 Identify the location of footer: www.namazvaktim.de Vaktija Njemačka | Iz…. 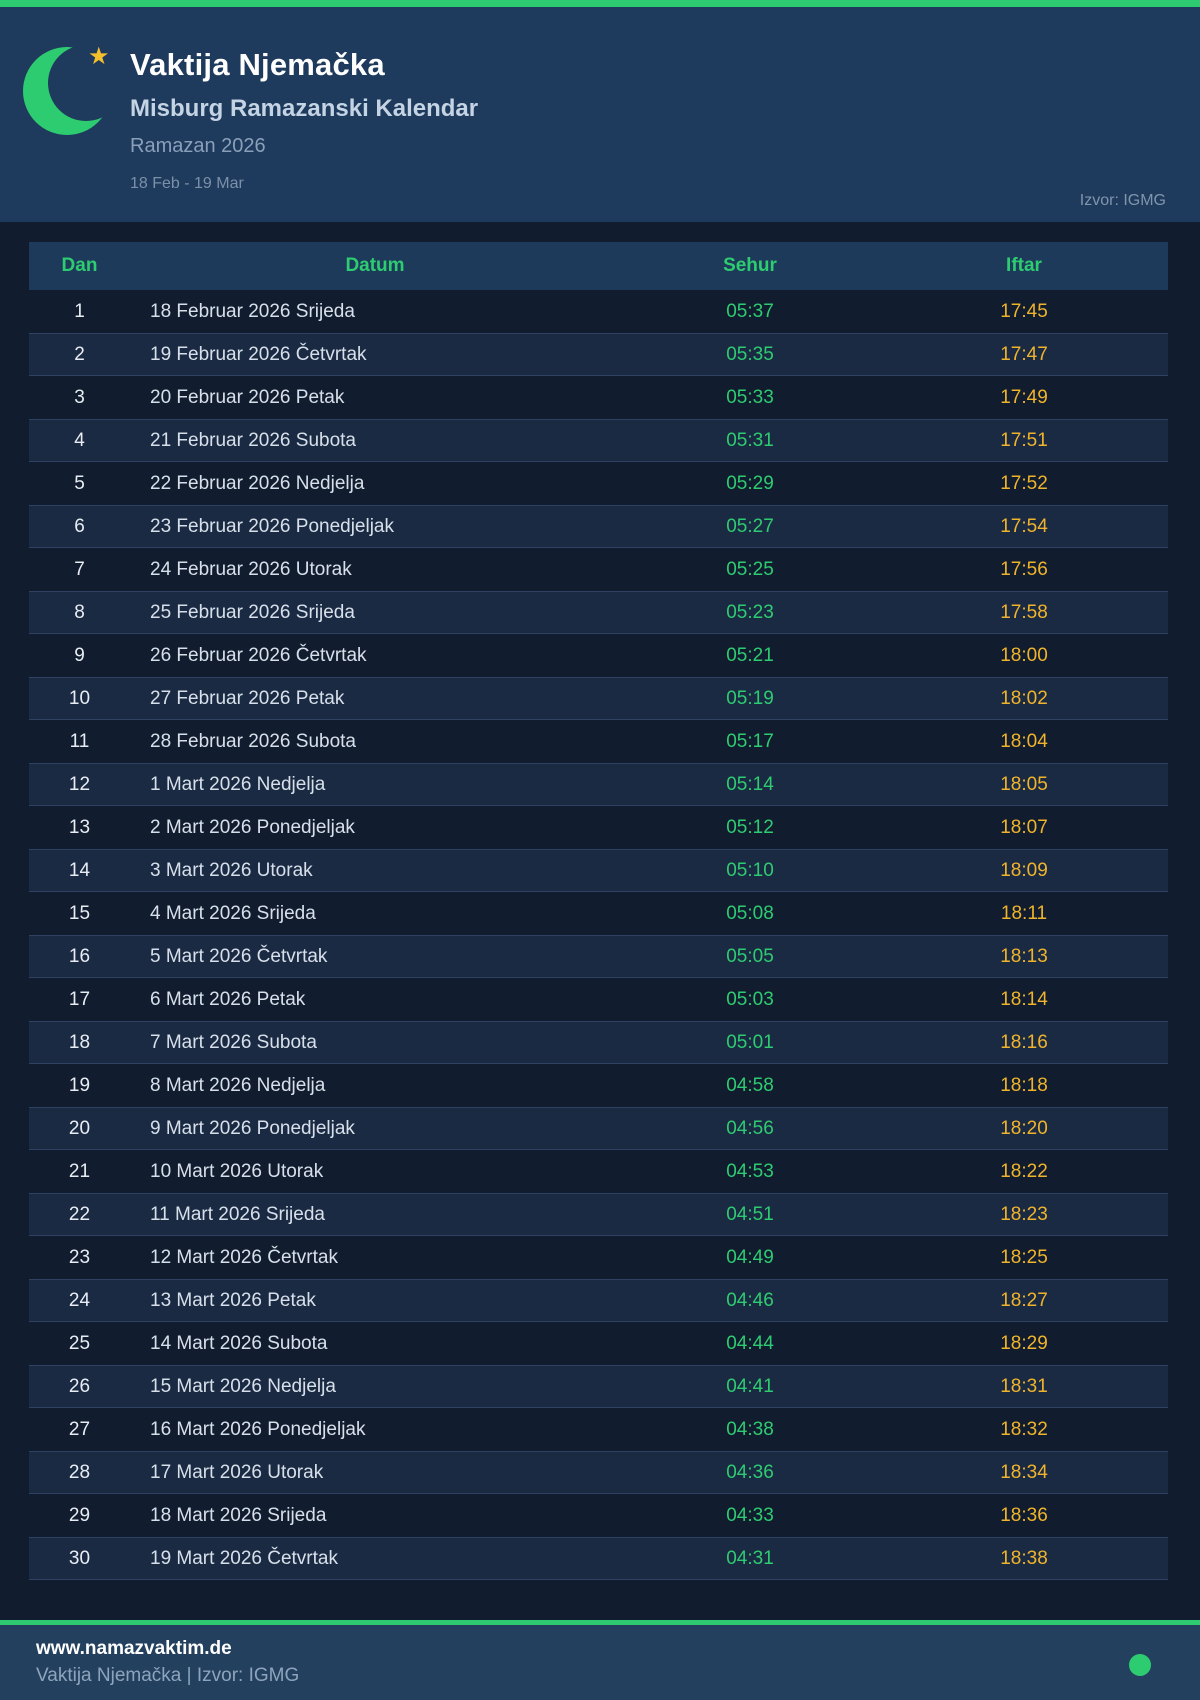
(600, 1662).